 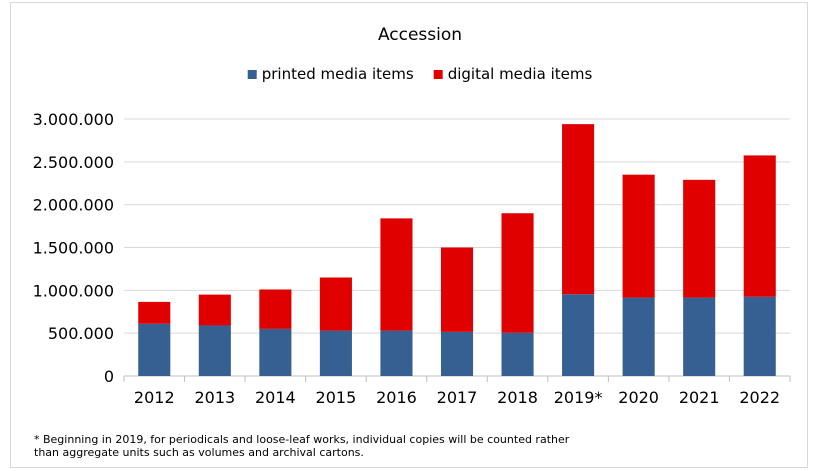 I want to click on y-tick-label: 0, so click(x=109, y=376).